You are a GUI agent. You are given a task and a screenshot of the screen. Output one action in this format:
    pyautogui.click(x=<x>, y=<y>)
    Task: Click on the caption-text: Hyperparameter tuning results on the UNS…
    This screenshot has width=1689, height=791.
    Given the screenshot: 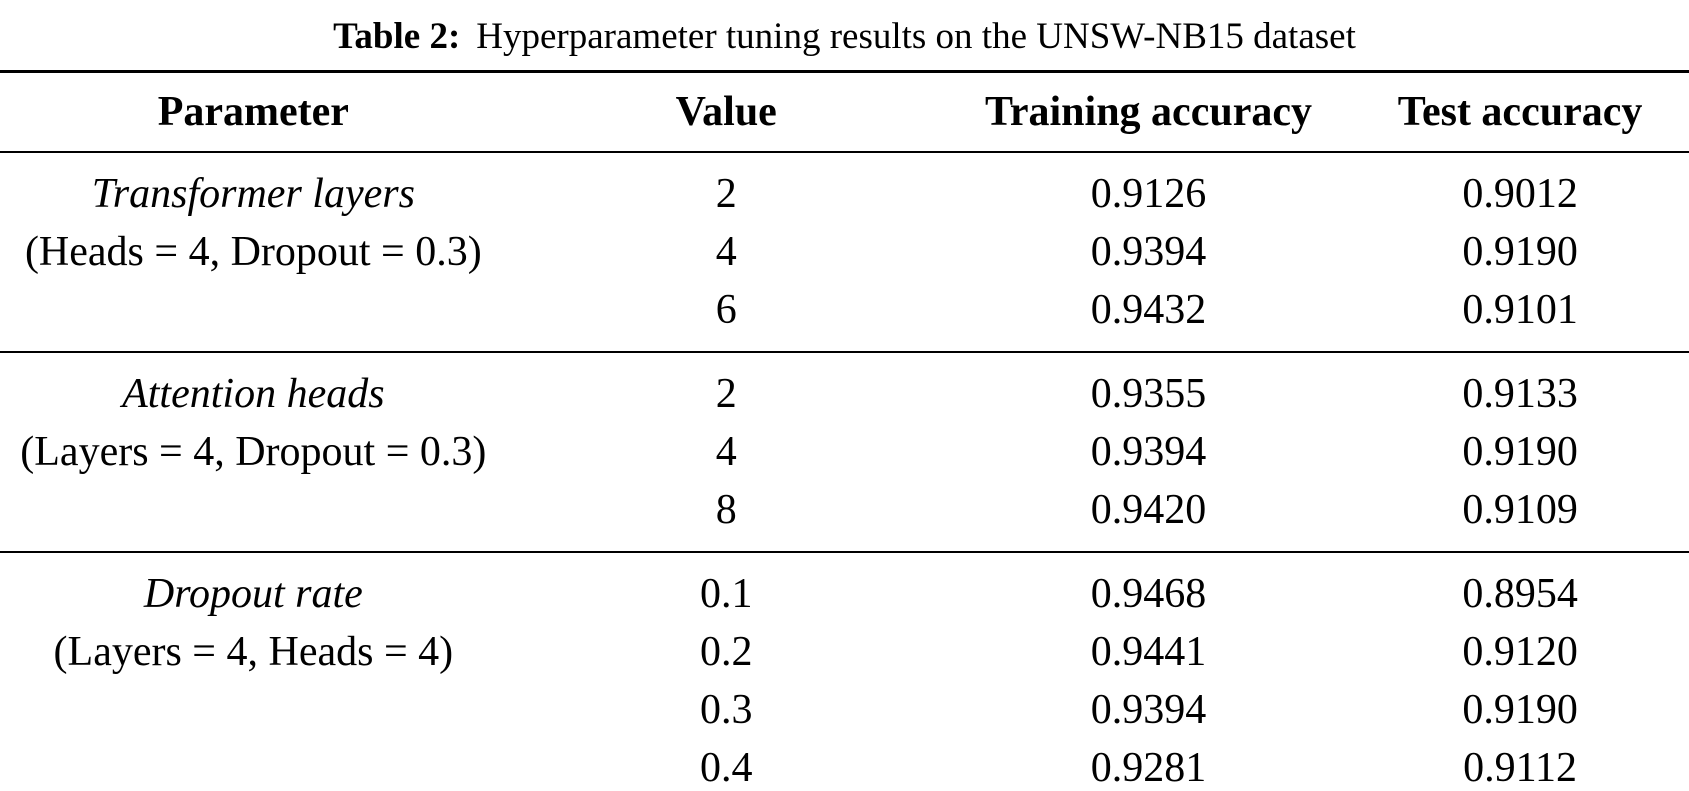 What is the action you would take?
    pyautogui.click(x=916, y=36)
    